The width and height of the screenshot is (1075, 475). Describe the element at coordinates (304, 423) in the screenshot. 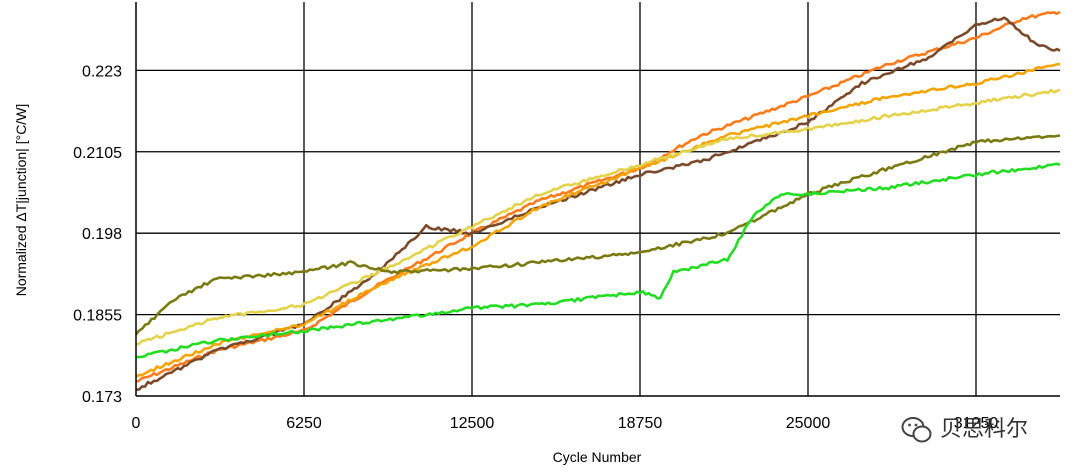

I see `x-tick-label: 6250` at that location.